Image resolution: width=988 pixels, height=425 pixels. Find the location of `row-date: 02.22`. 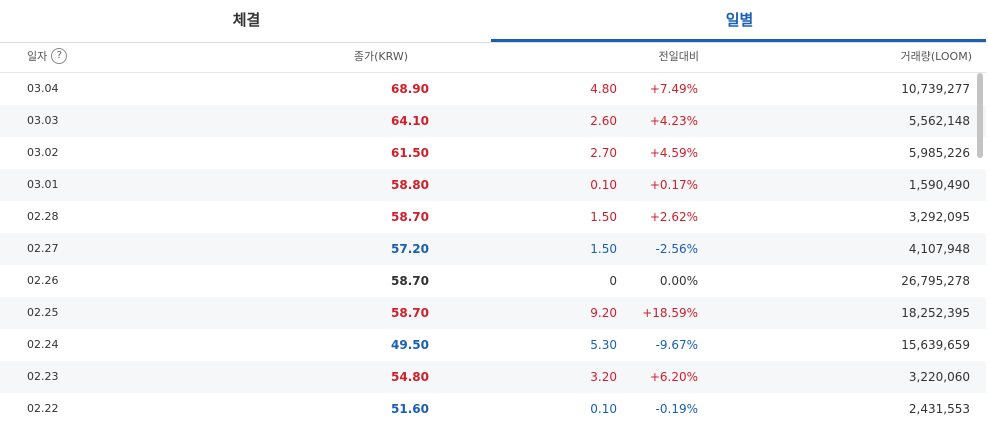

row-date: 02.22 is located at coordinates (43, 408).